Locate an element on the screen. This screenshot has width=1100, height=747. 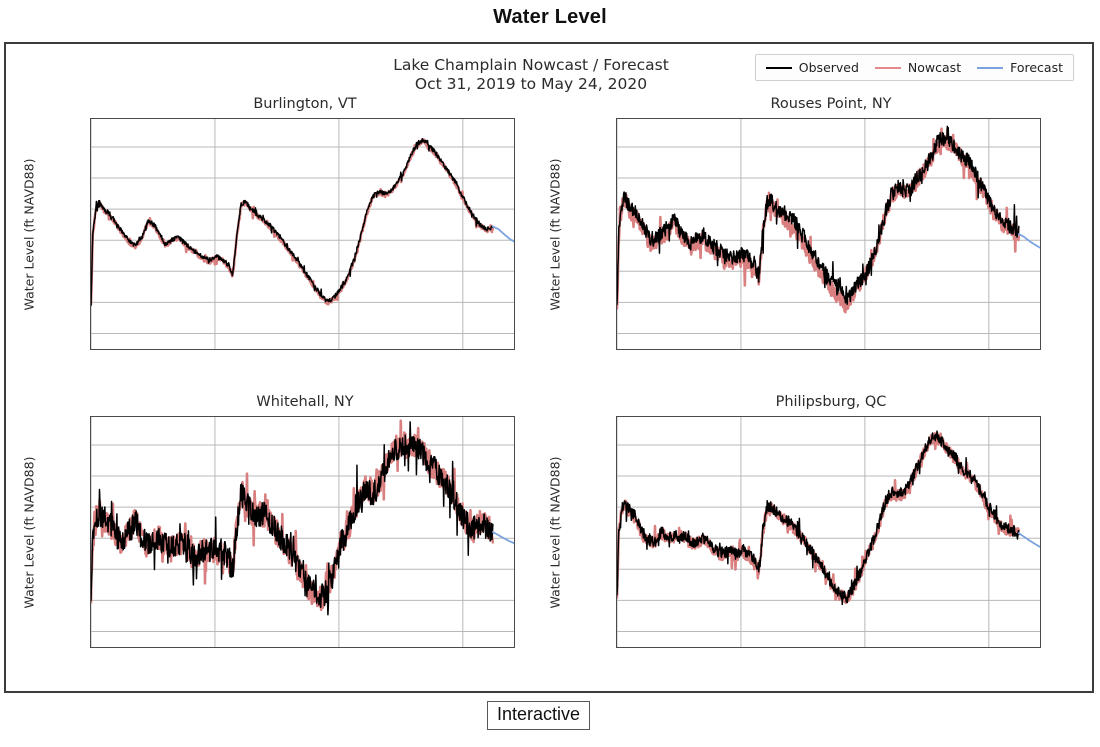
subplot-title: Rouses Point, NY is located at coordinates (831, 104).